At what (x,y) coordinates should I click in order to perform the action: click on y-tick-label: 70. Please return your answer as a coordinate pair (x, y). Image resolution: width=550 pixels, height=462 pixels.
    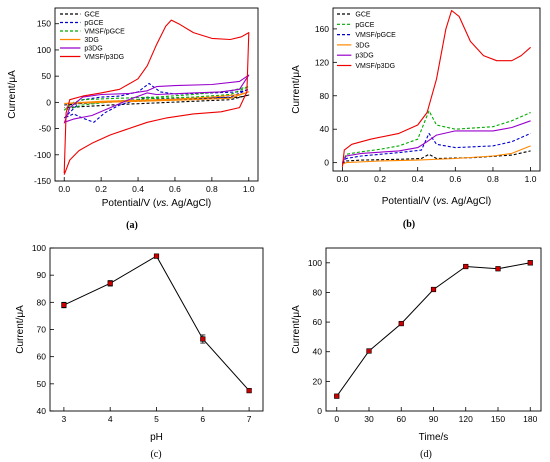
    Looking at the image, I should click on (42, 330).